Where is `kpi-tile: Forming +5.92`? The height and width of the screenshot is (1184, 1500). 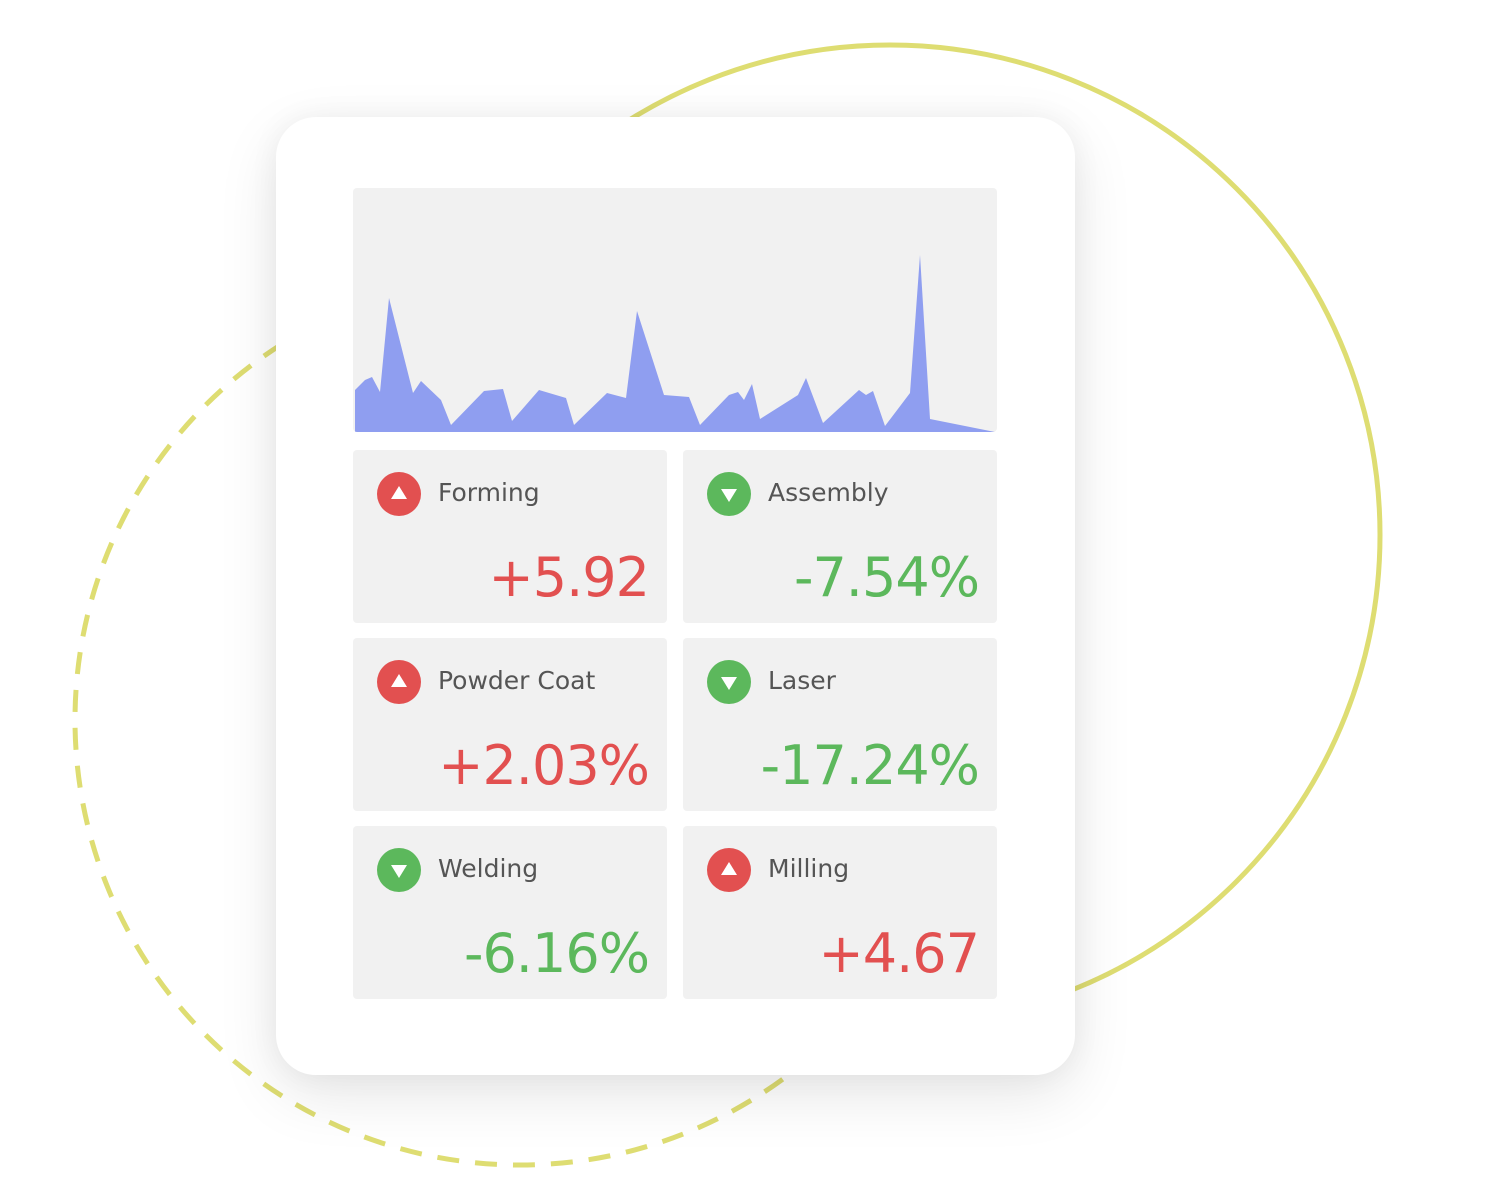 kpi-tile: Forming +5.92 is located at coordinates (510, 536).